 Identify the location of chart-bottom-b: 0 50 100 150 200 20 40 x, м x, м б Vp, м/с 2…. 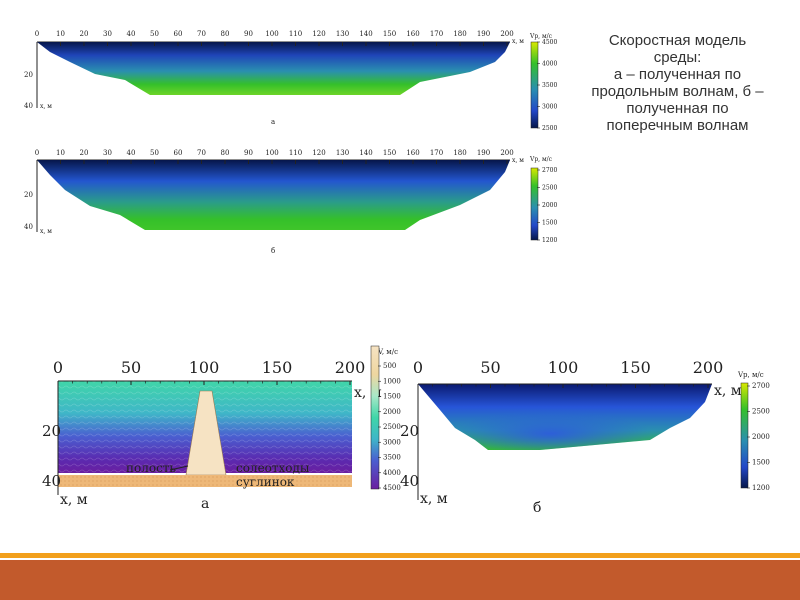
(585, 437).